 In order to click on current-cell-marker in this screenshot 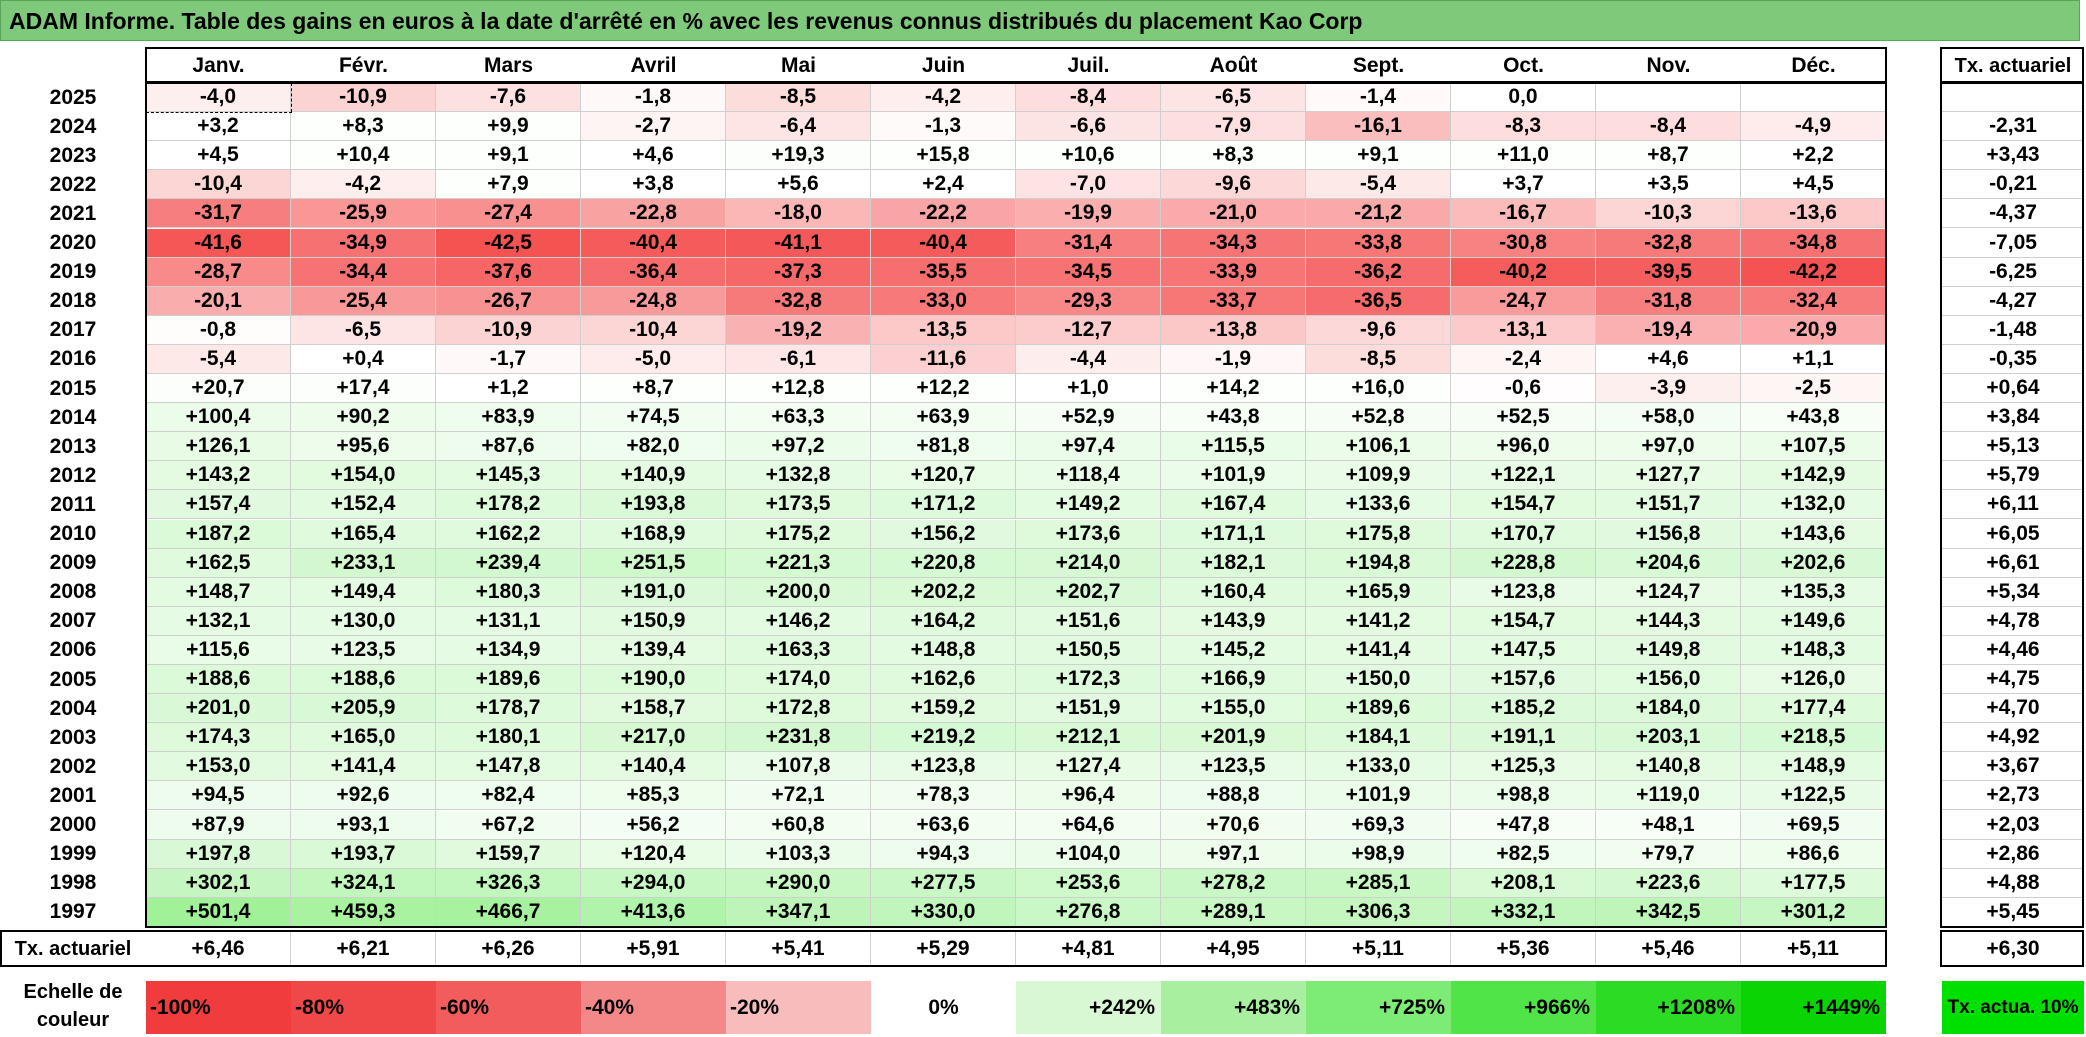, I will do `click(219, 112)`.